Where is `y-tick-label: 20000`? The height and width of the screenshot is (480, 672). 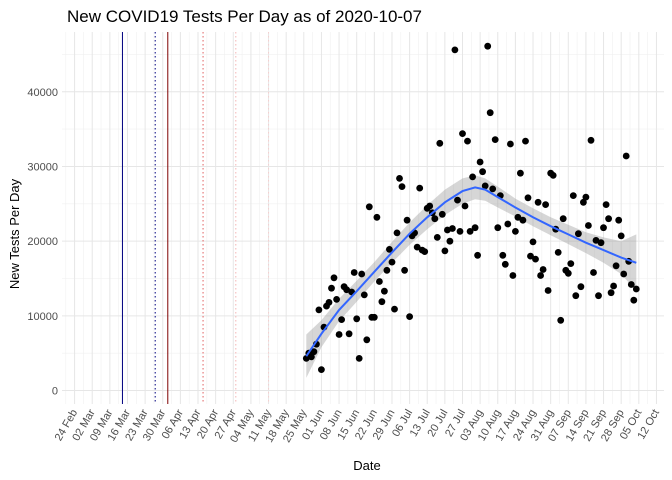
y-tick-label: 20000 is located at coordinates (42, 242).